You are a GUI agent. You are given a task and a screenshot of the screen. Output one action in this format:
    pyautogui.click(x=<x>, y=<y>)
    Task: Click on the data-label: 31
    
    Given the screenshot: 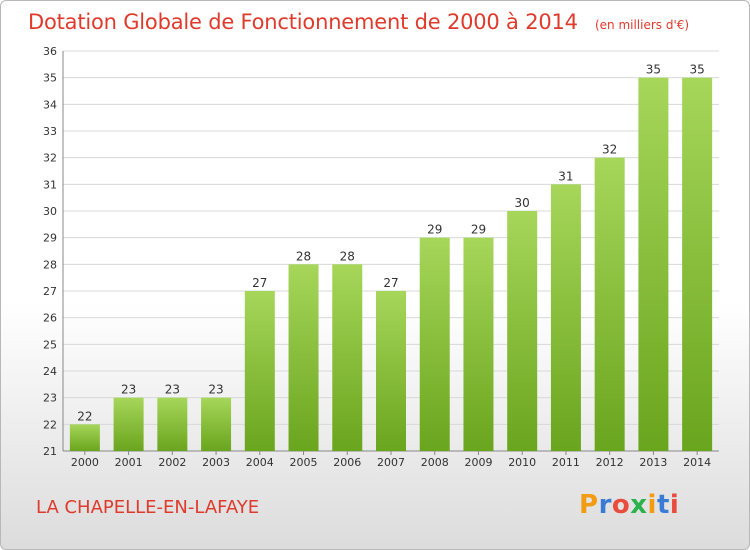 What is the action you would take?
    pyautogui.click(x=565, y=176)
    